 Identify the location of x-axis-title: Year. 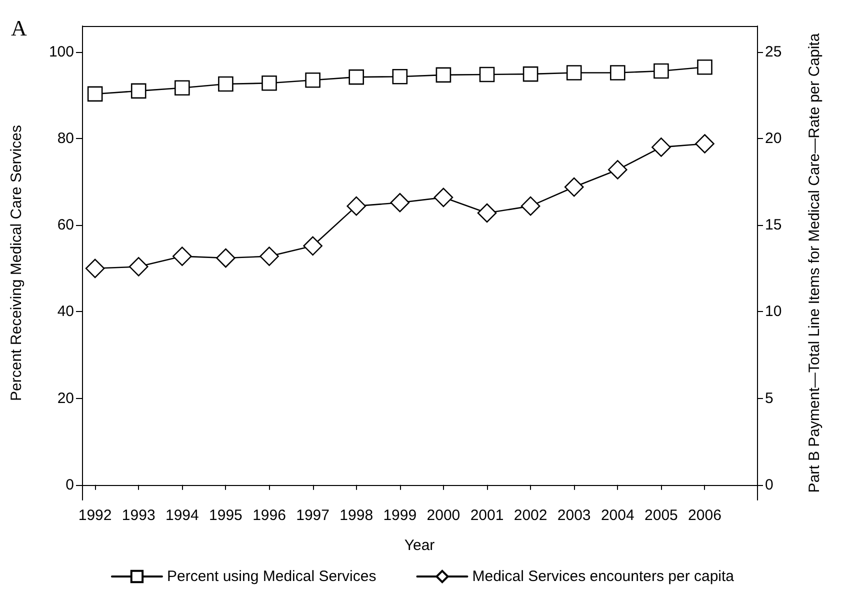
(419, 545).